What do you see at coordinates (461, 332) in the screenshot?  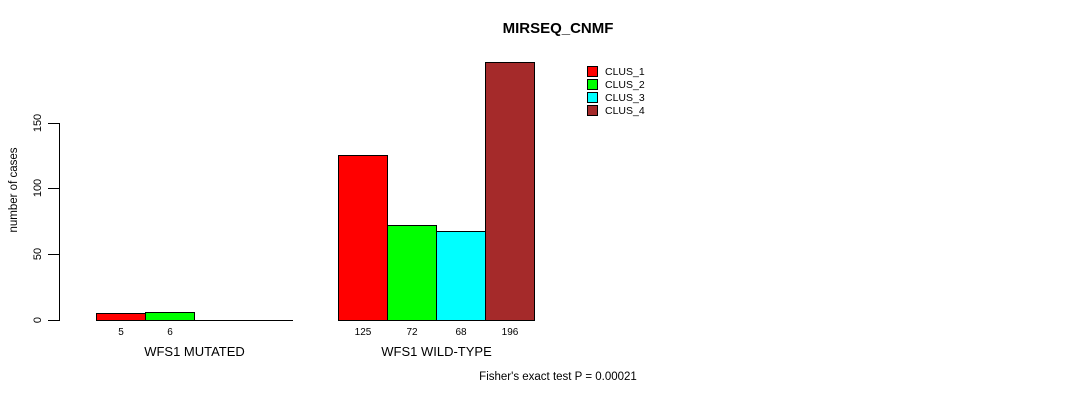 I see `bar-value-label: 68` at bounding box center [461, 332].